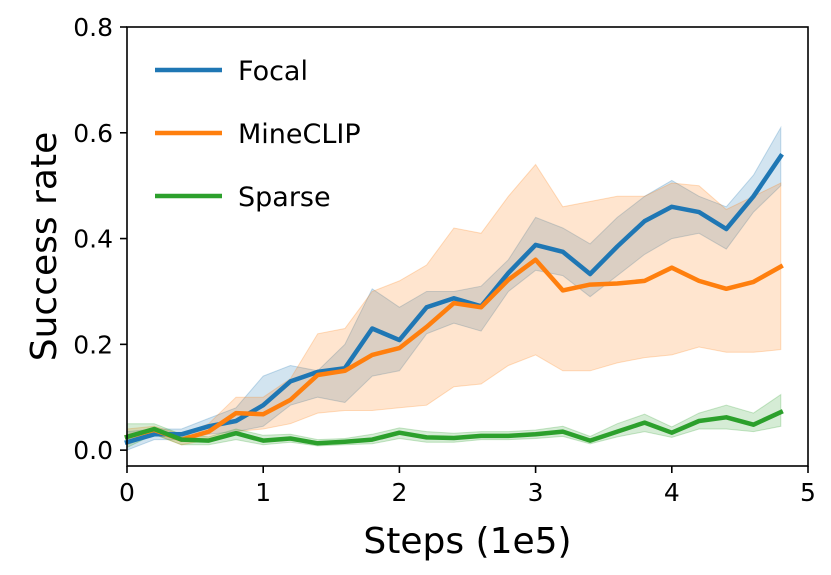  What do you see at coordinates (93, 450) in the screenshot?
I see `y-tick-label: 0.0` at bounding box center [93, 450].